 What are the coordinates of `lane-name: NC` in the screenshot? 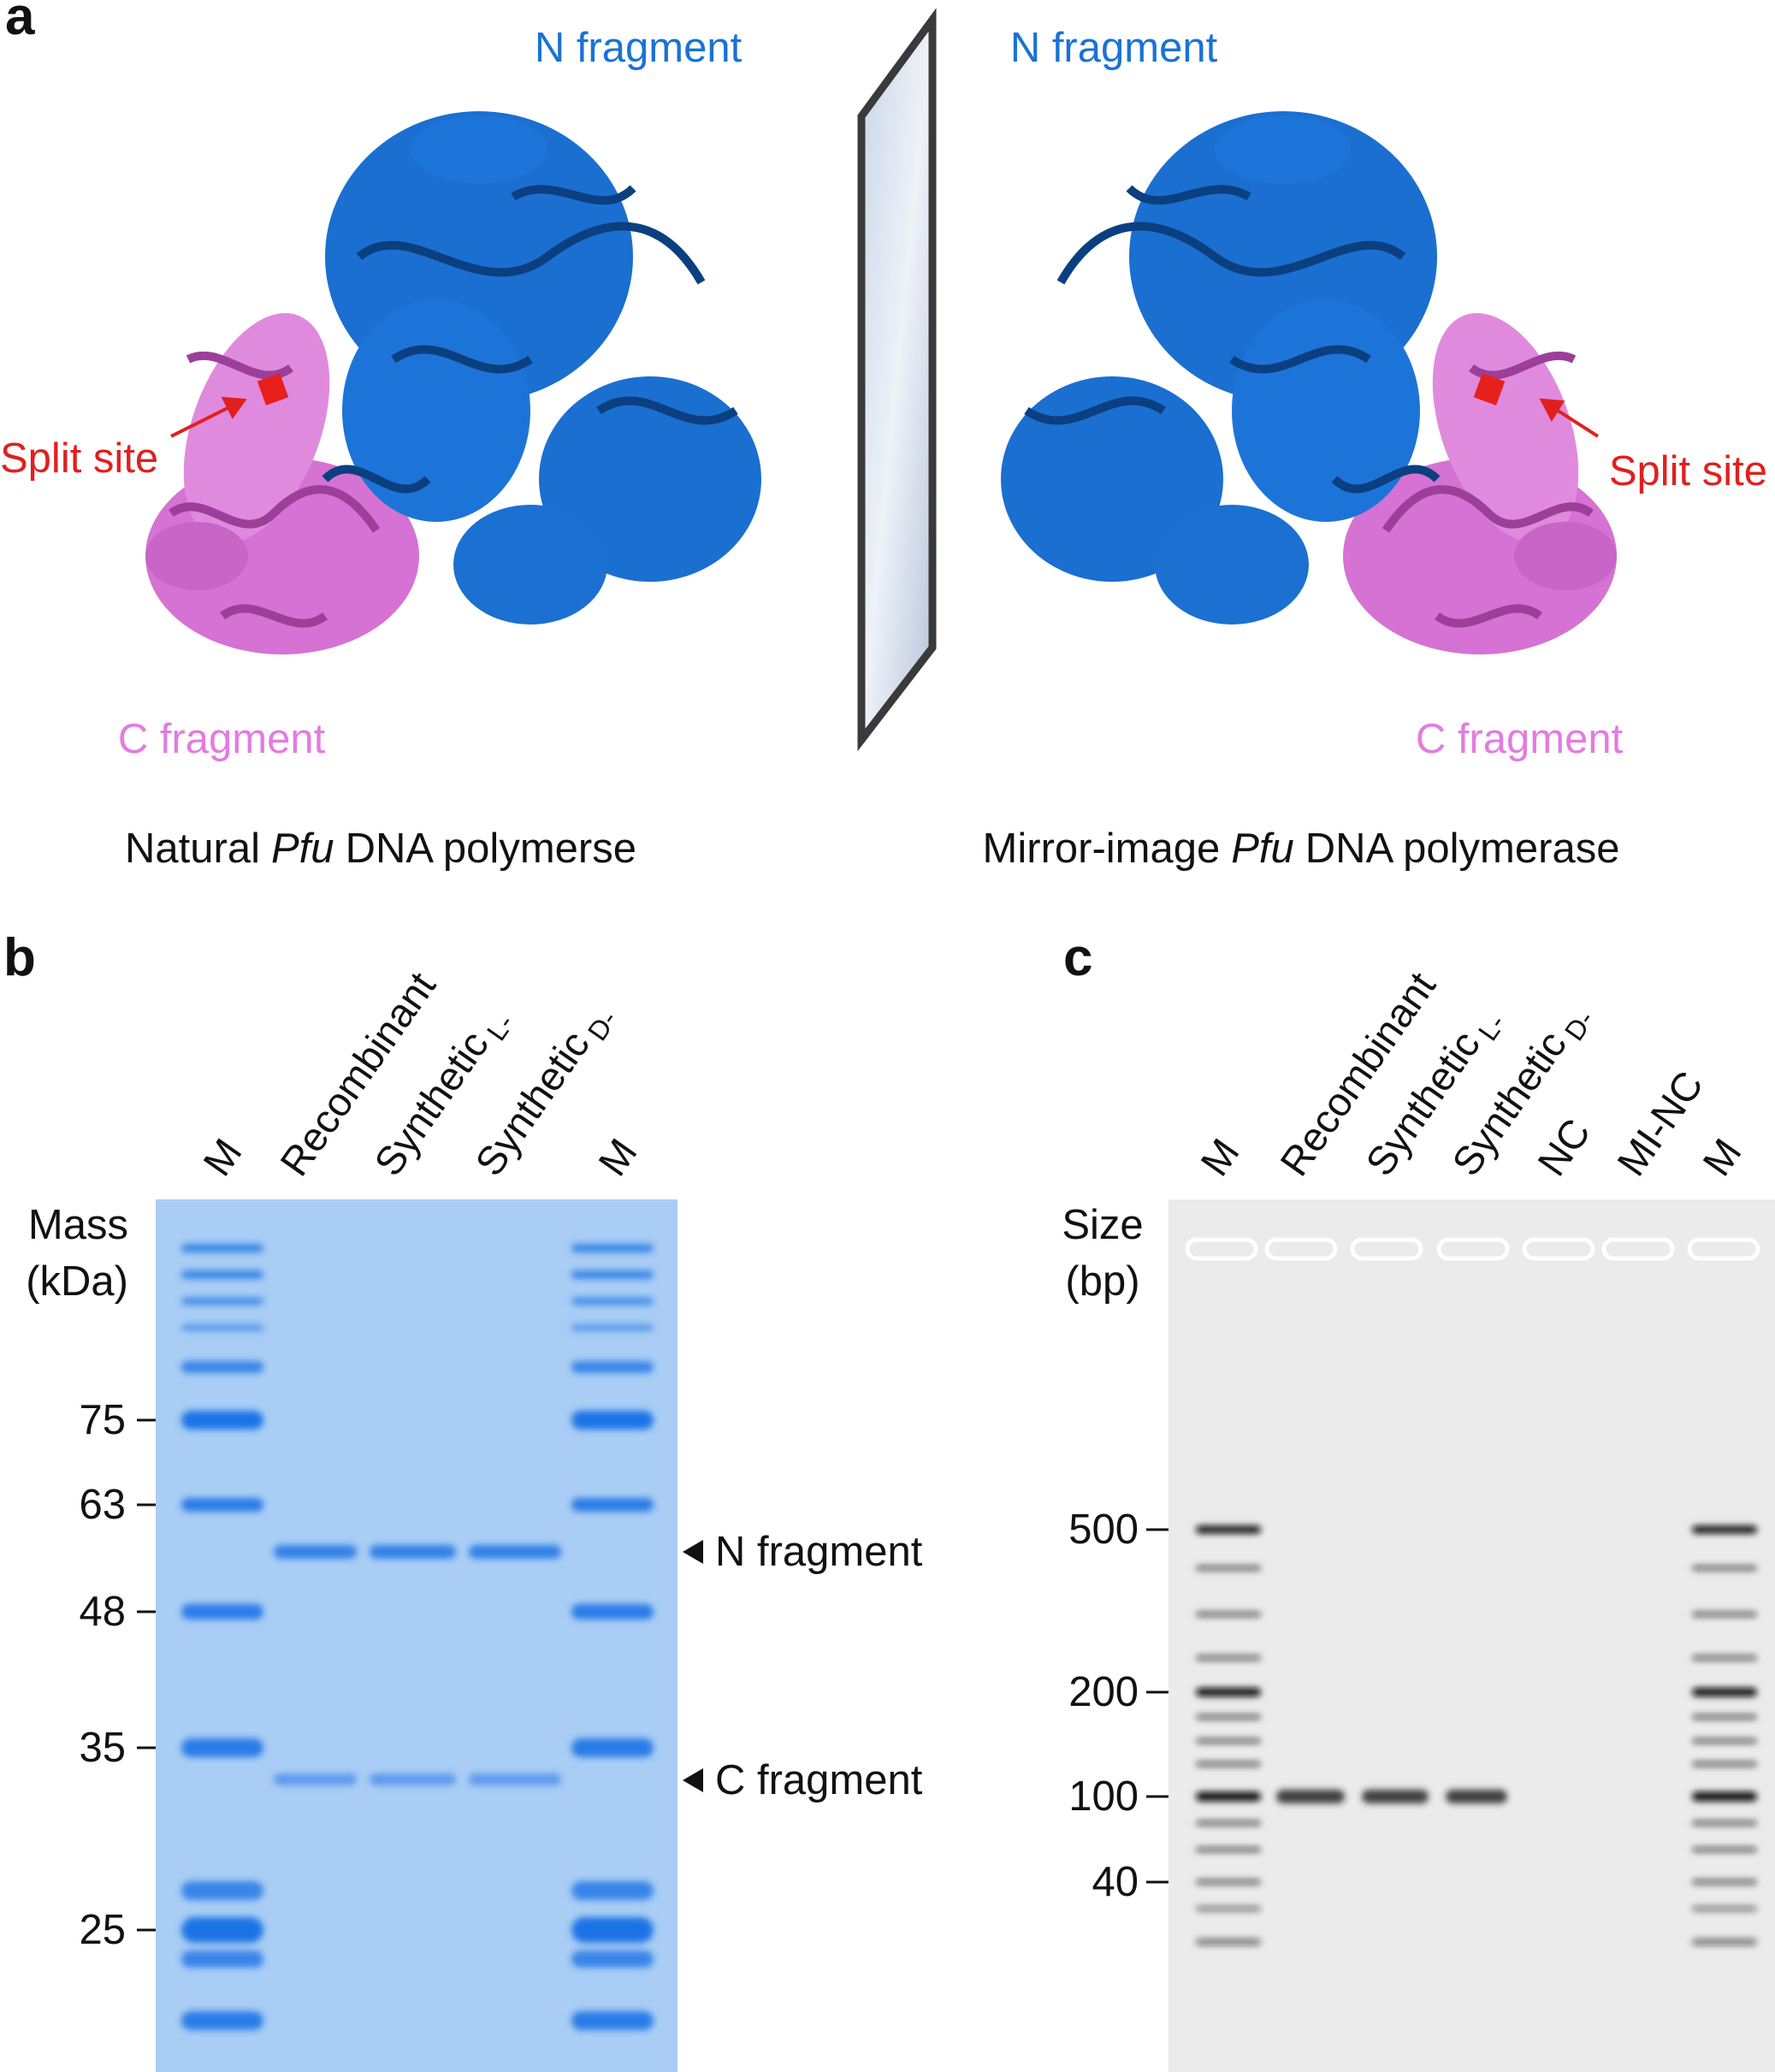 It's located at (1564, 1147).